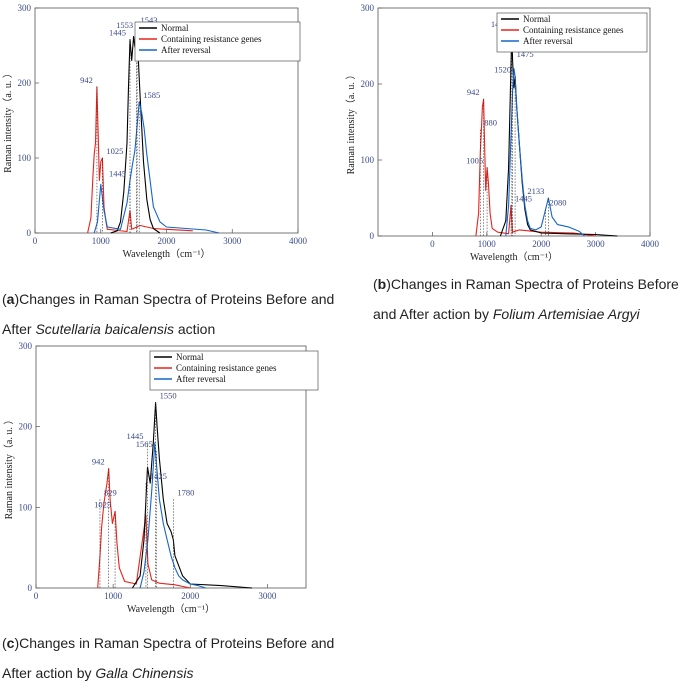 The width and height of the screenshot is (685, 688). Describe the element at coordinates (102, 504) in the screenshot. I see `chart-c-annotation-label: 1025` at that location.